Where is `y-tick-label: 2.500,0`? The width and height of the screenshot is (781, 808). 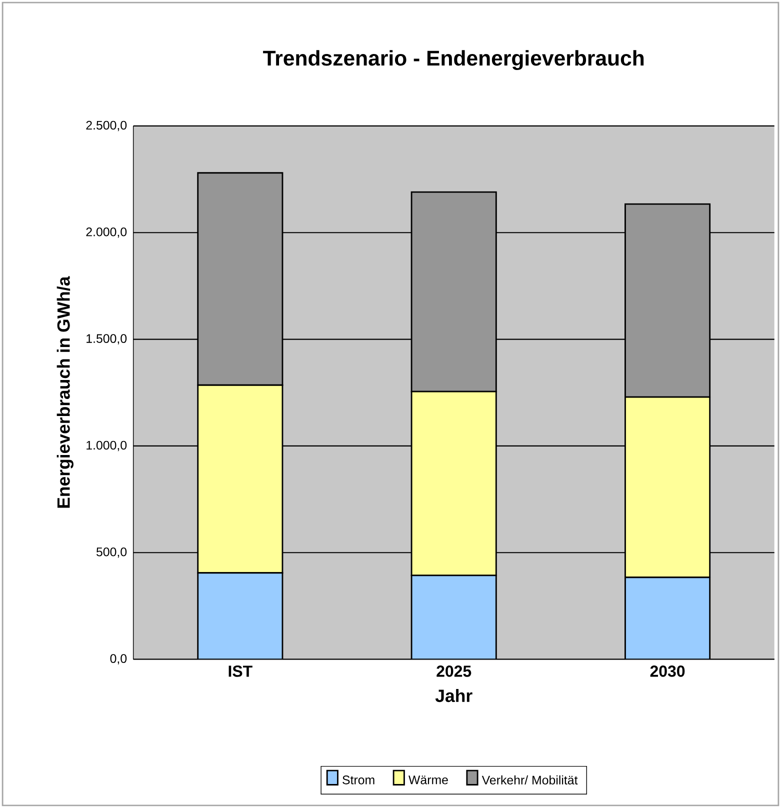
y-tick-label: 2.500,0 is located at coordinates (106, 126).